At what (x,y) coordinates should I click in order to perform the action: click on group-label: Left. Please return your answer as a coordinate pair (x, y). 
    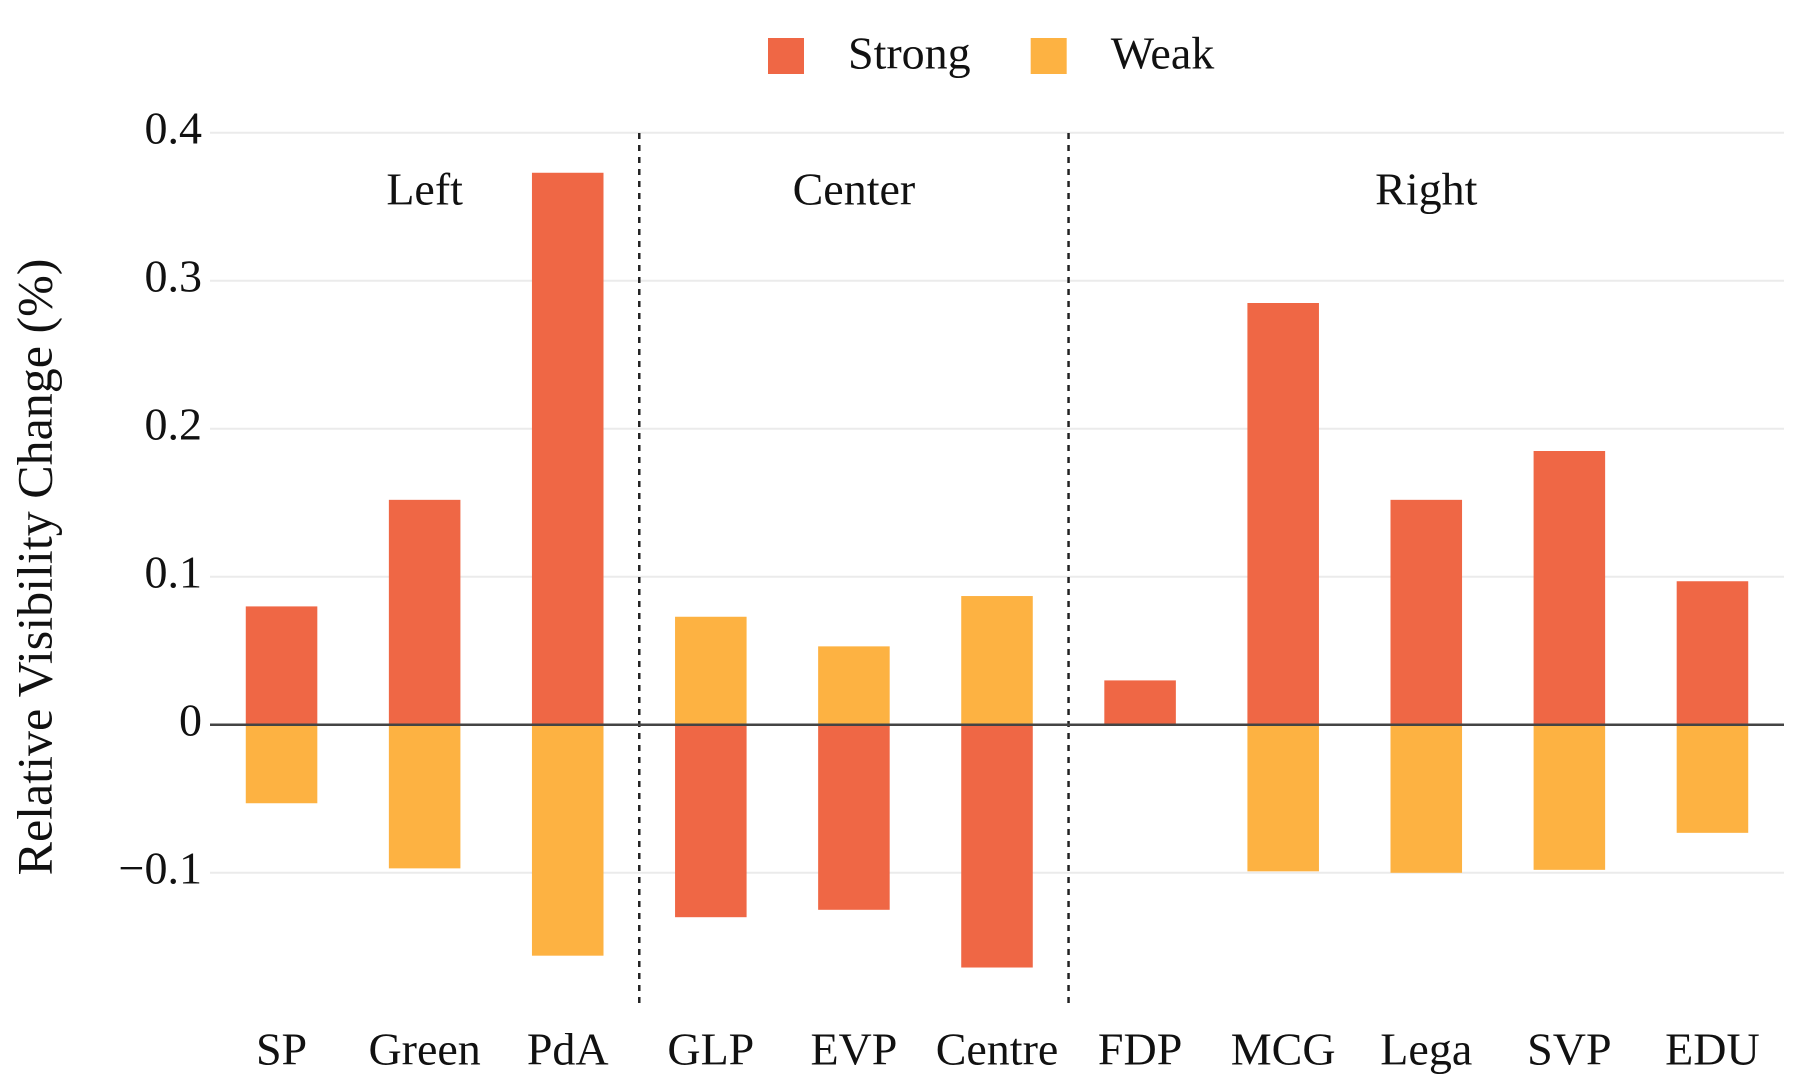
    Looking at the image, I should click on (424, 189).